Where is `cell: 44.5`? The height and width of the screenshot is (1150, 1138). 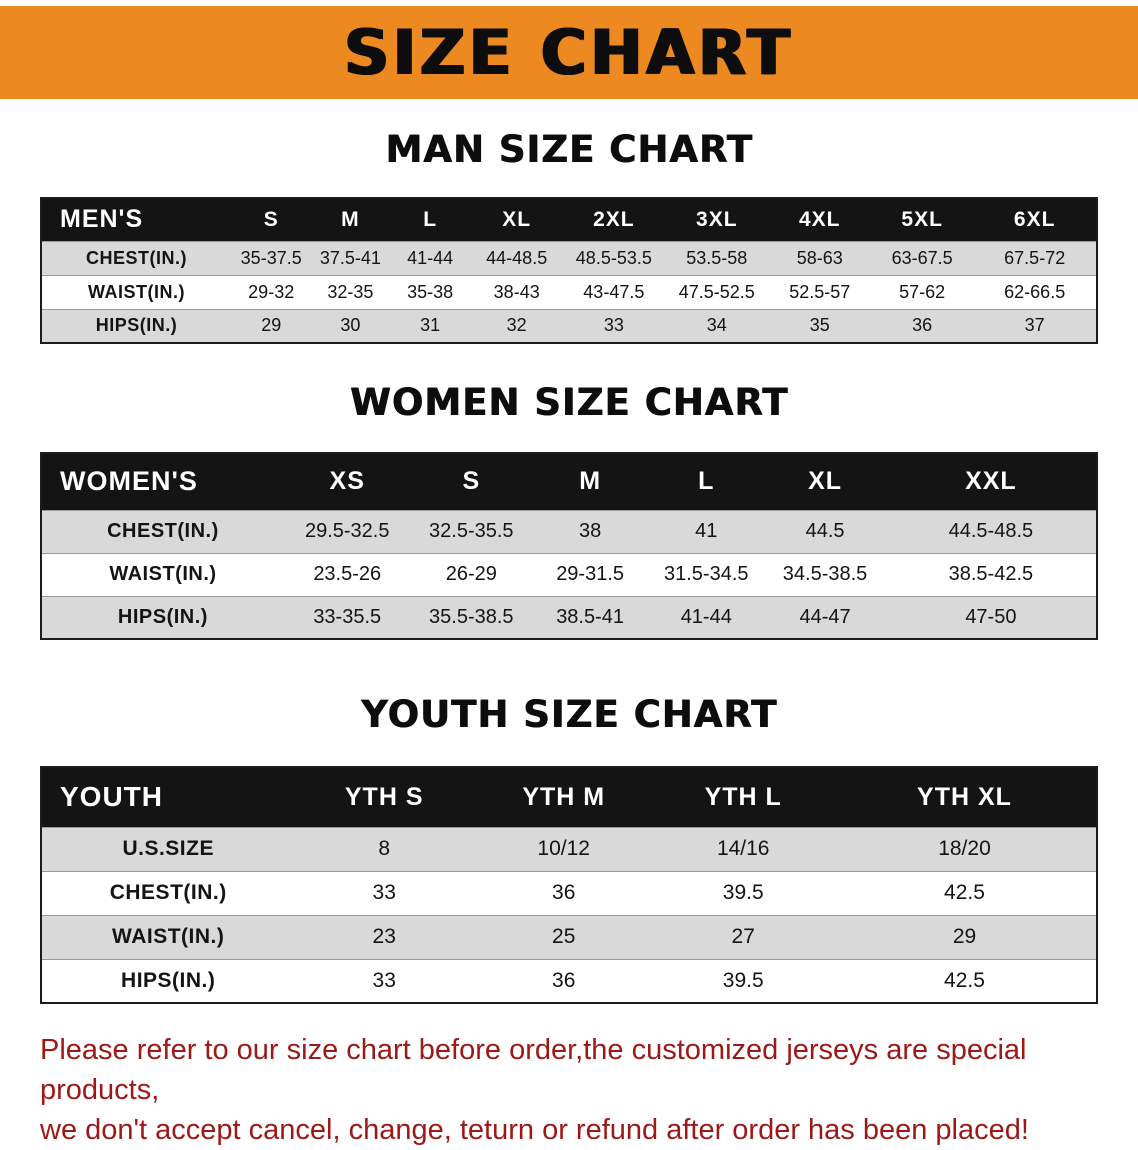 cell: 44.5 is located at coordinates (825, 531).